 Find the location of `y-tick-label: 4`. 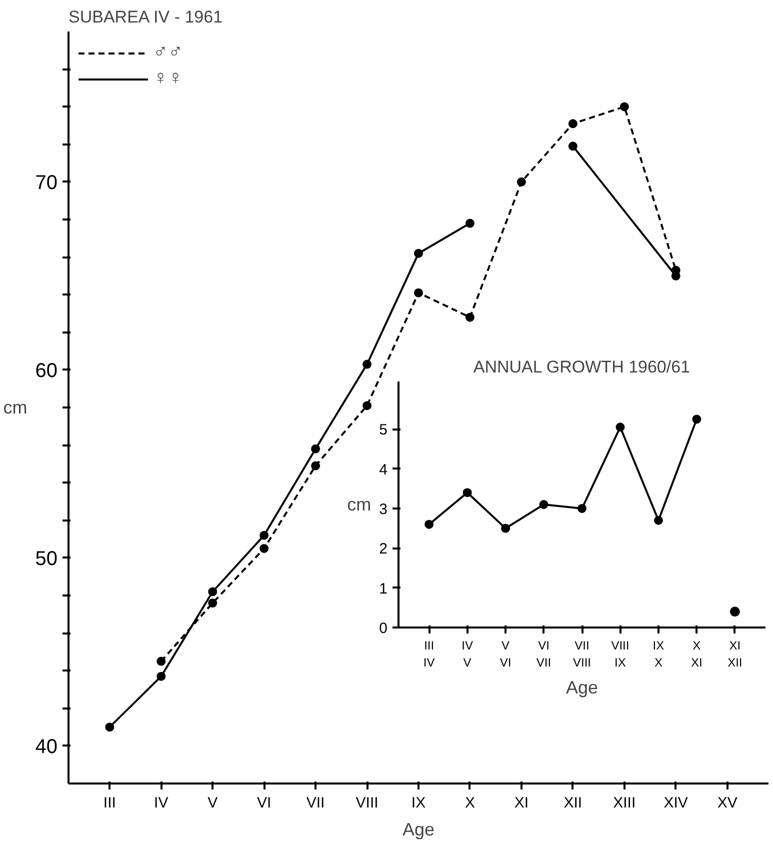

y-tick-label: 4 is located at coordinates (383, 469).